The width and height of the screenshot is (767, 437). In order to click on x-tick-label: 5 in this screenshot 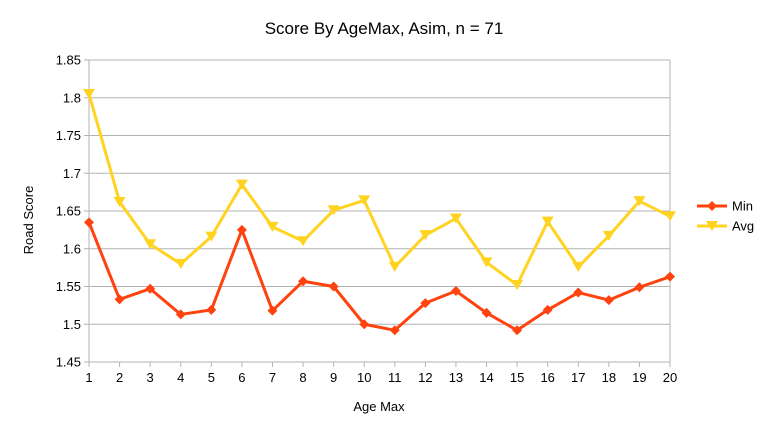, I will do `click(211, 377)`.